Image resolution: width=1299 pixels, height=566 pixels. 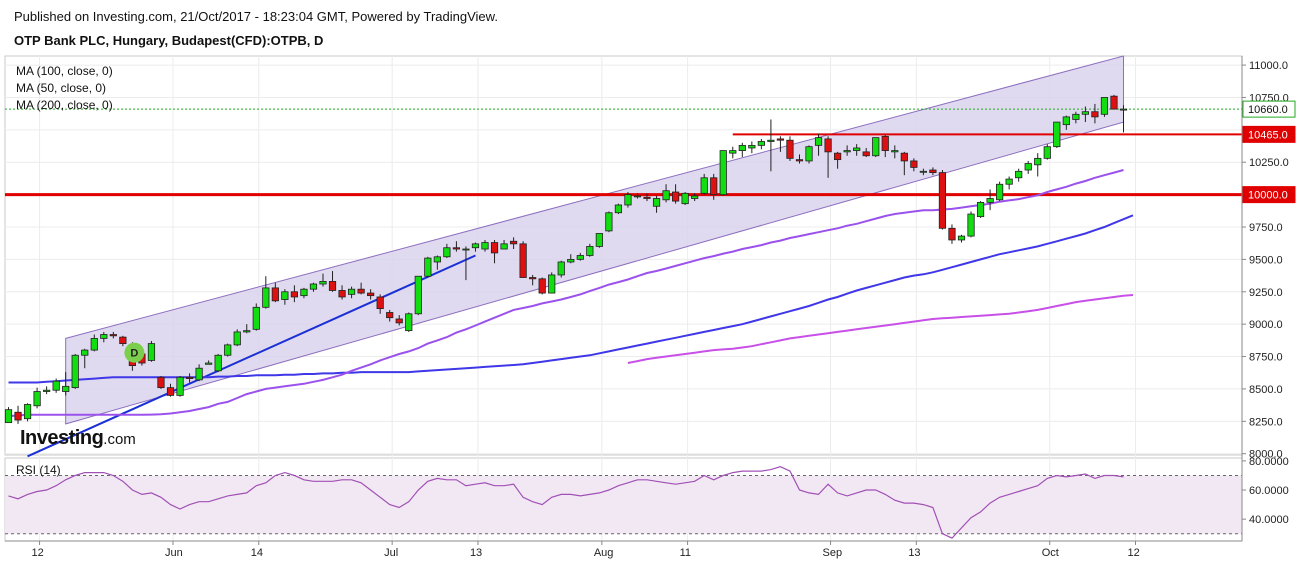 I want to click on y-tick-label: 9500.0, so click(x=1266, y=260).